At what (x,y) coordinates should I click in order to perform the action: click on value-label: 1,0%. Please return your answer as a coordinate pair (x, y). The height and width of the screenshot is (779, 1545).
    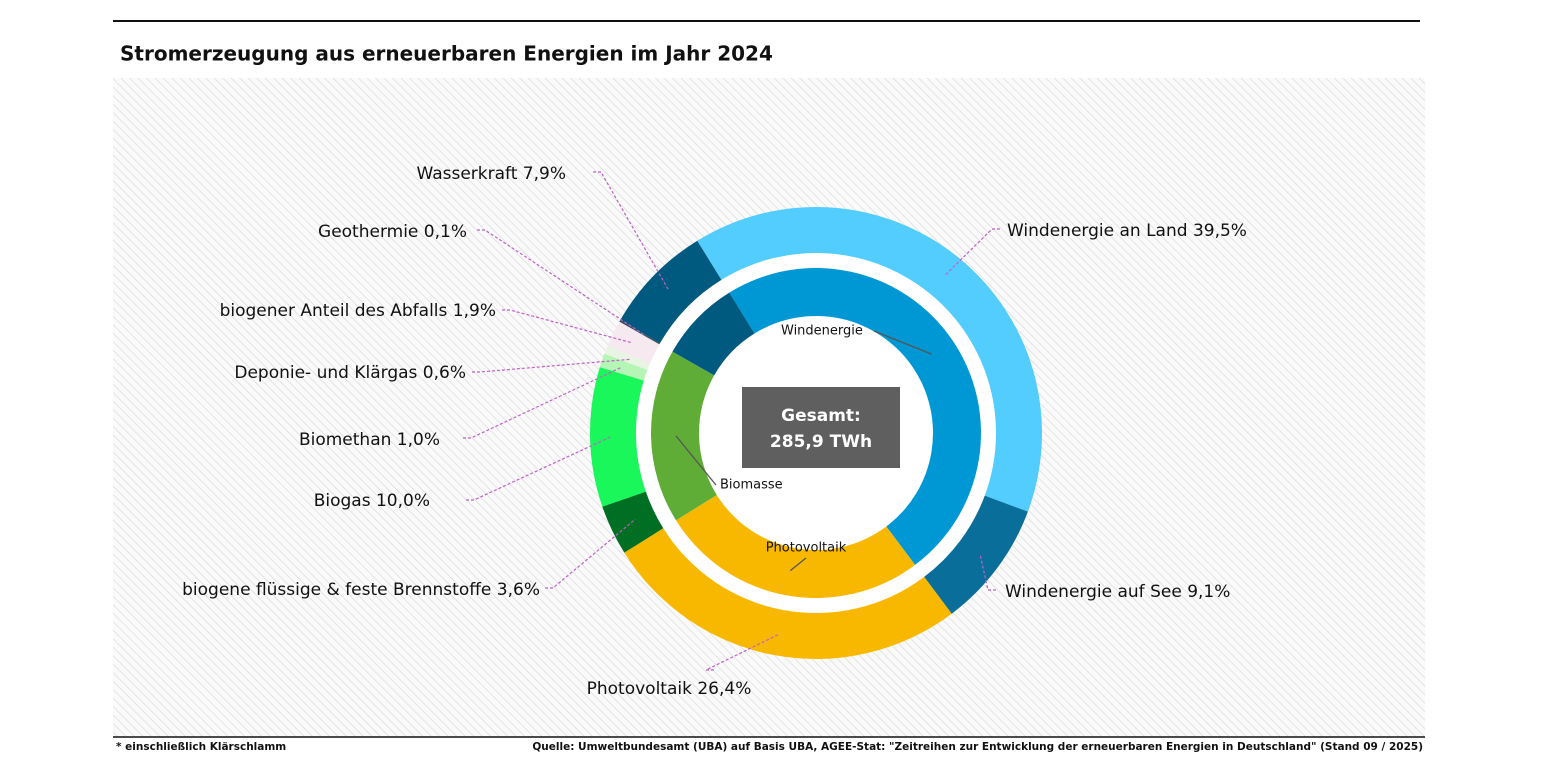
    Looking at the image, I should click on (418, 440).